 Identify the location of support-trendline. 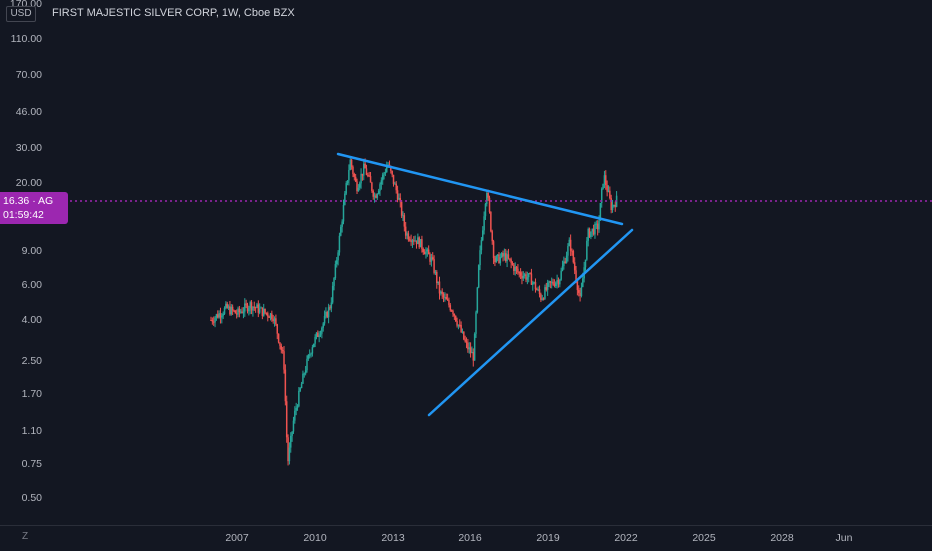
(530, 322).